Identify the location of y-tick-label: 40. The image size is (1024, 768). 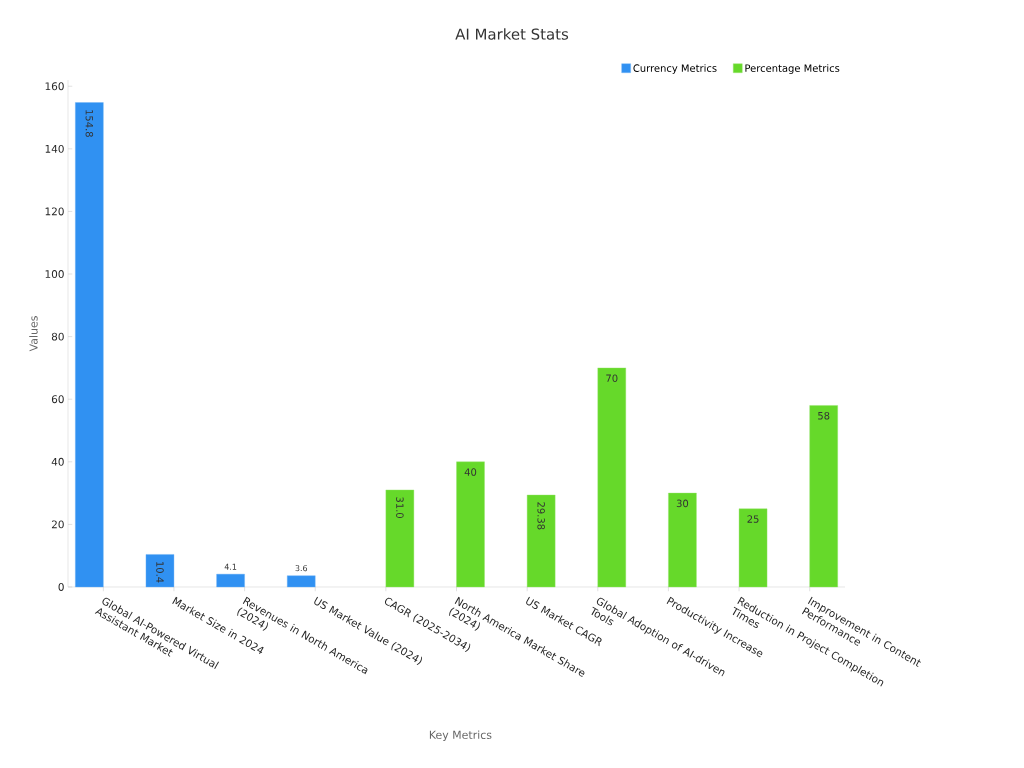
(57, 461).